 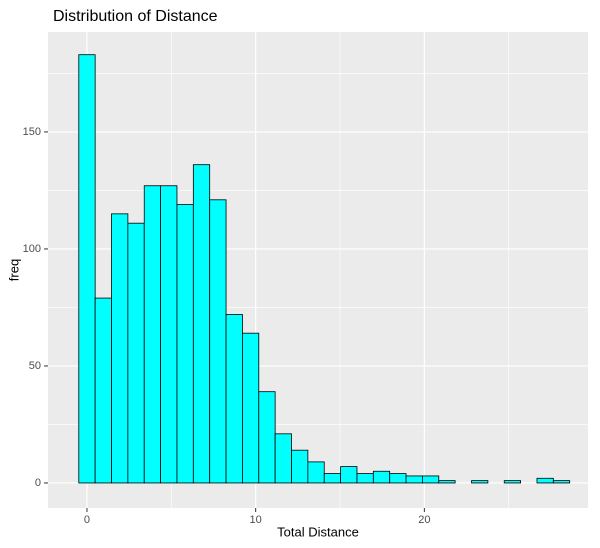 I want to click on x-tick-label: 10, so click(x=256, y=520).